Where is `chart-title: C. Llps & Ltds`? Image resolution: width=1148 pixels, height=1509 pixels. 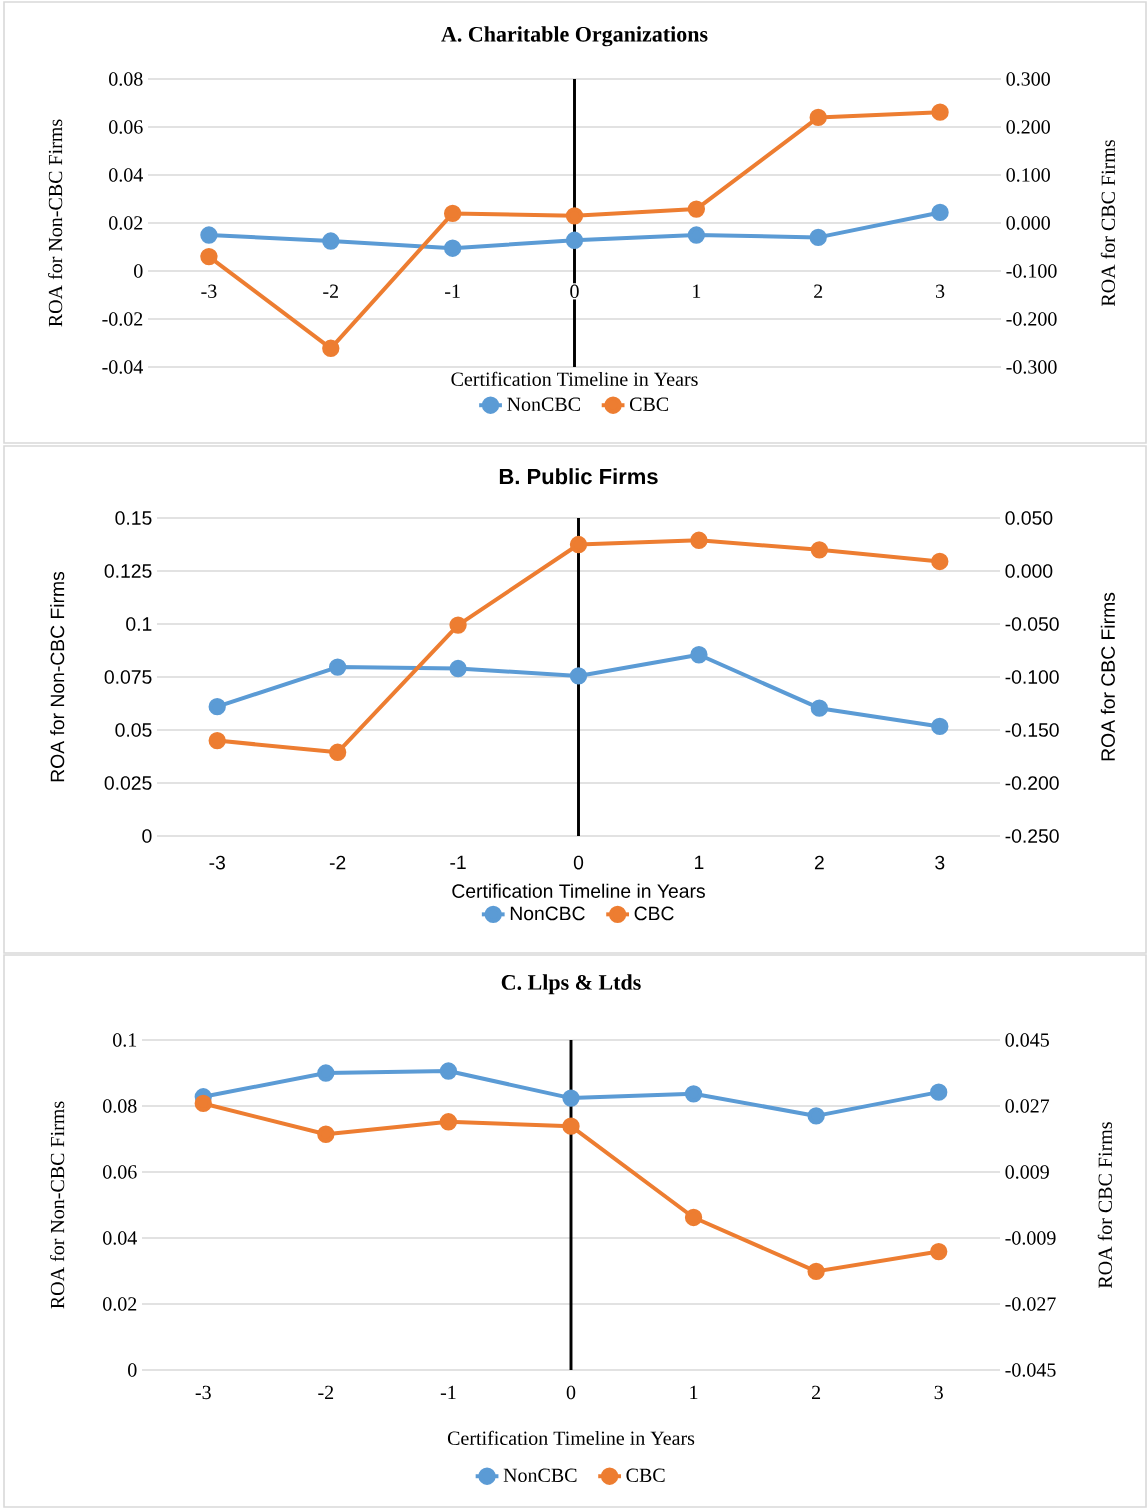
chart-title: C. Llps & Ltds is located at coordinates (571, 984).